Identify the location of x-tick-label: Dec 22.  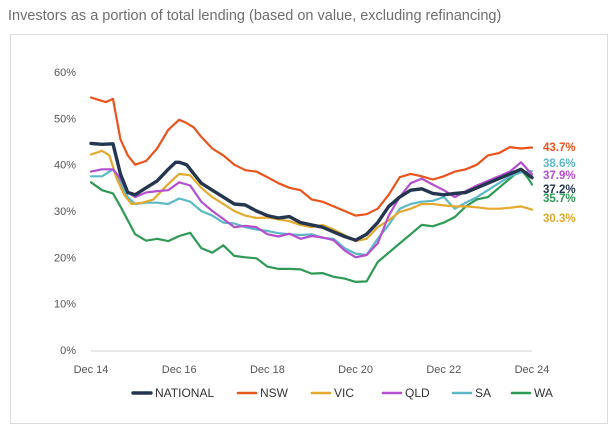
(443, 370).